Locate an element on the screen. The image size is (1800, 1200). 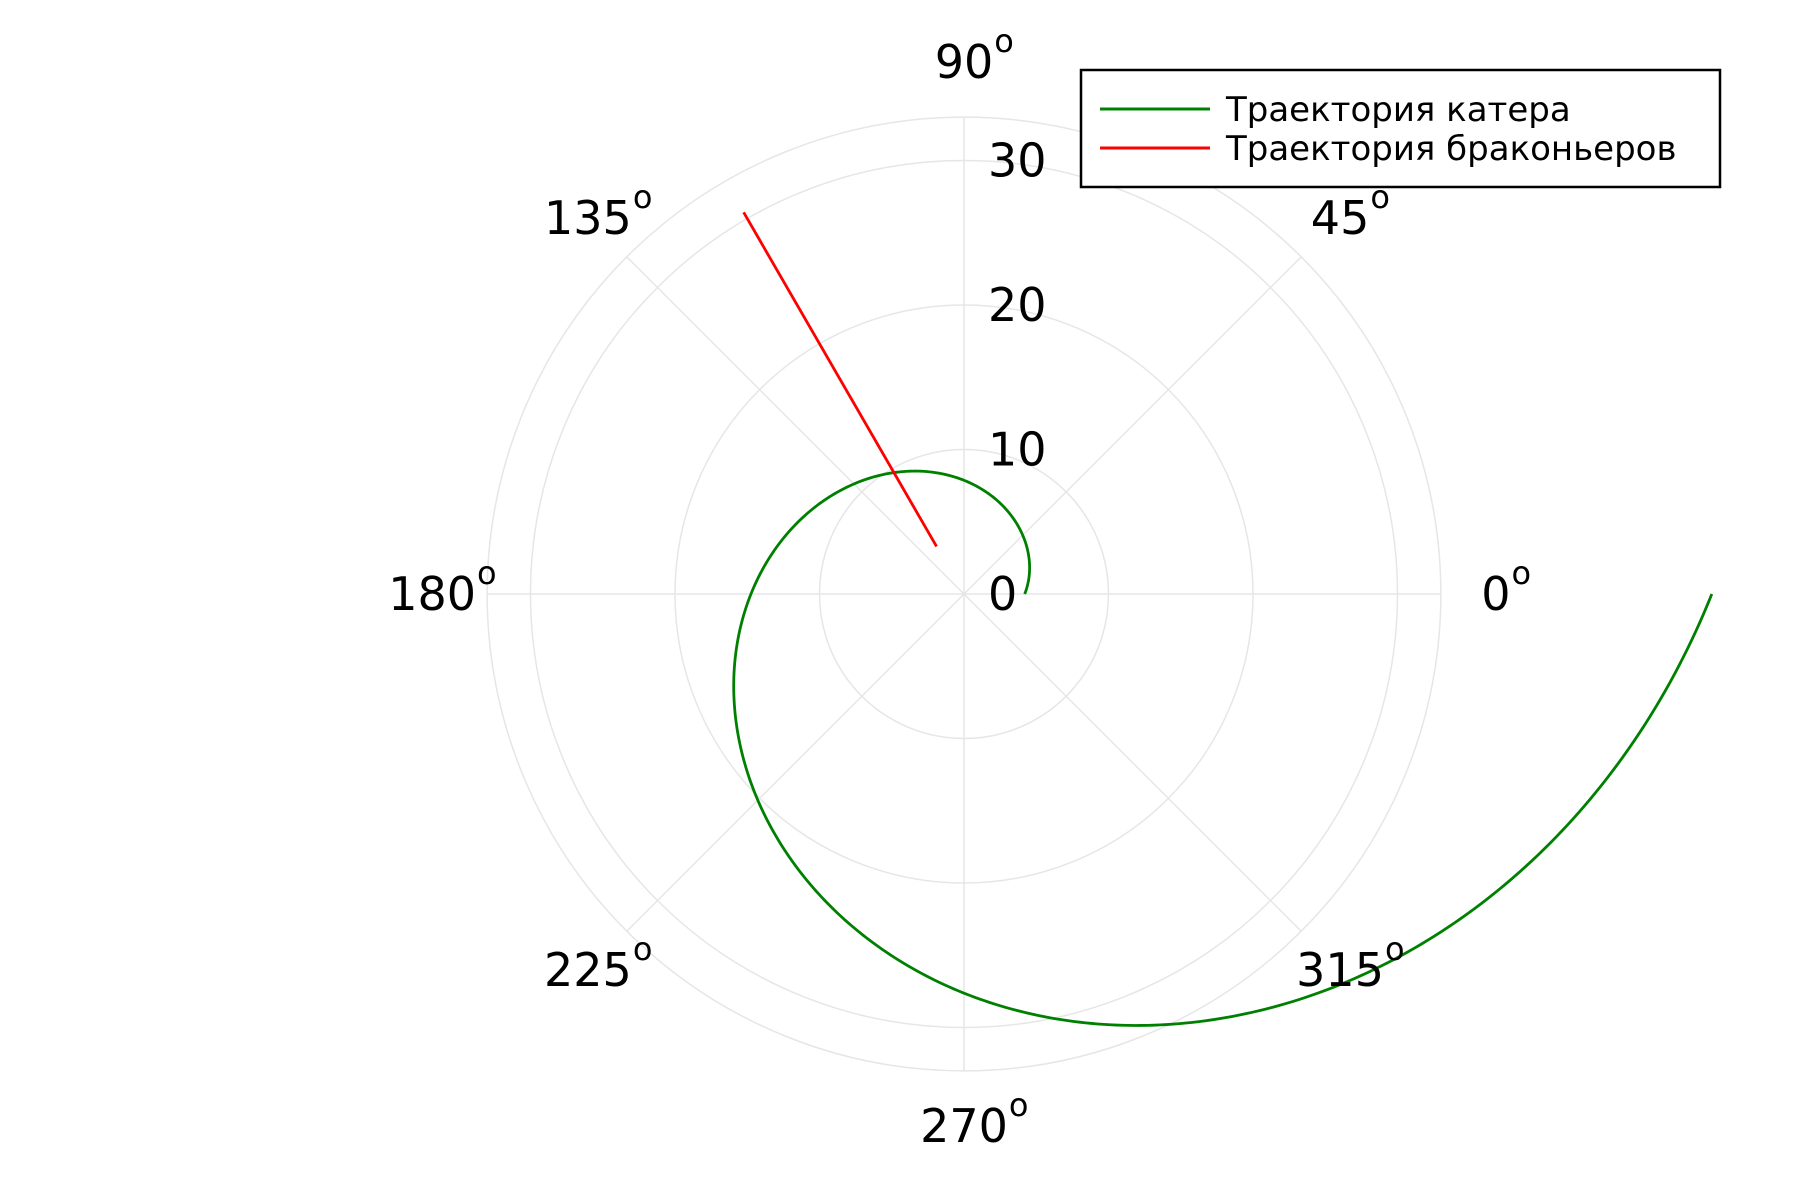
theta-tick-label-135: 135 is located at coordinates (588, 218).